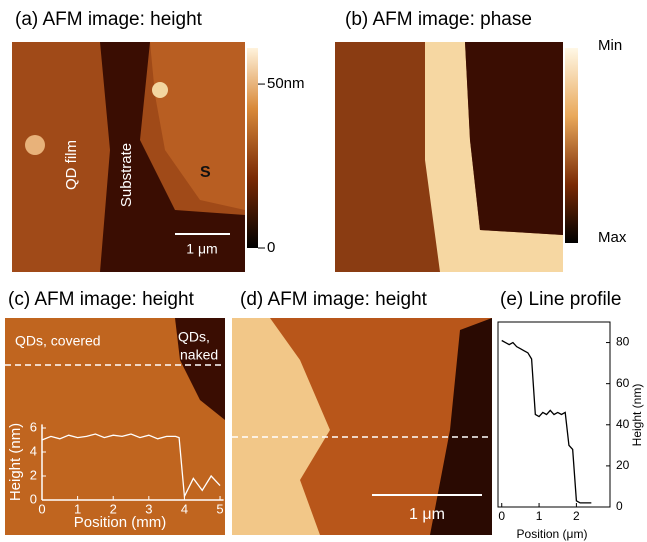  Describe the element at coordinates (184, 508) in the screenshot. I see `x-tick-label: 4` at that location.